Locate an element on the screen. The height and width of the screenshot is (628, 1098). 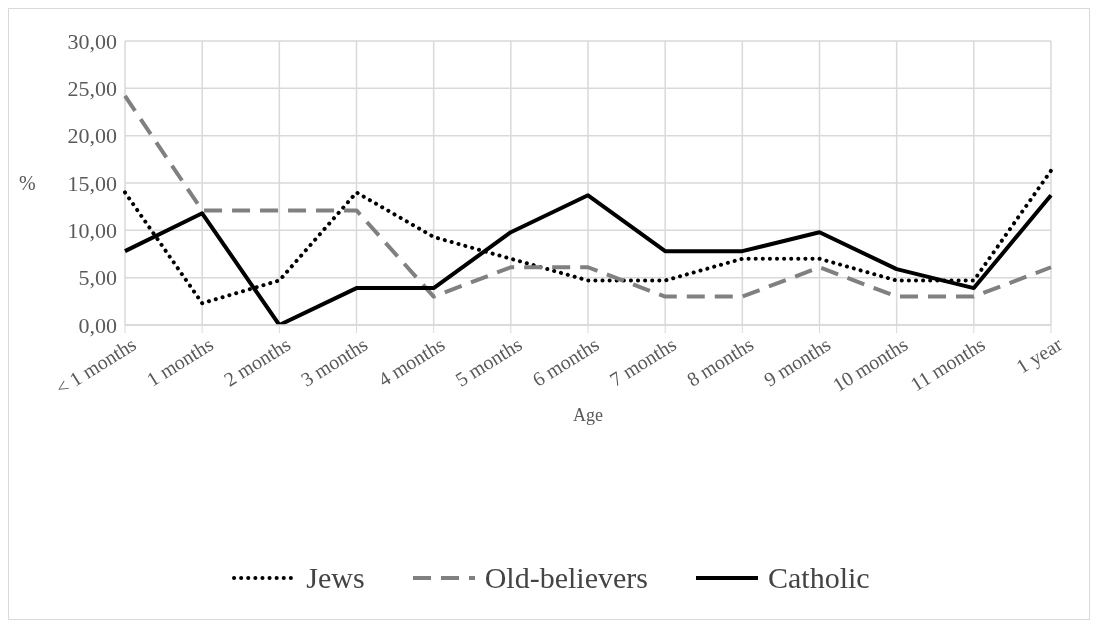
y-tick-label: 10,00 is located at coordinates (92, 231).